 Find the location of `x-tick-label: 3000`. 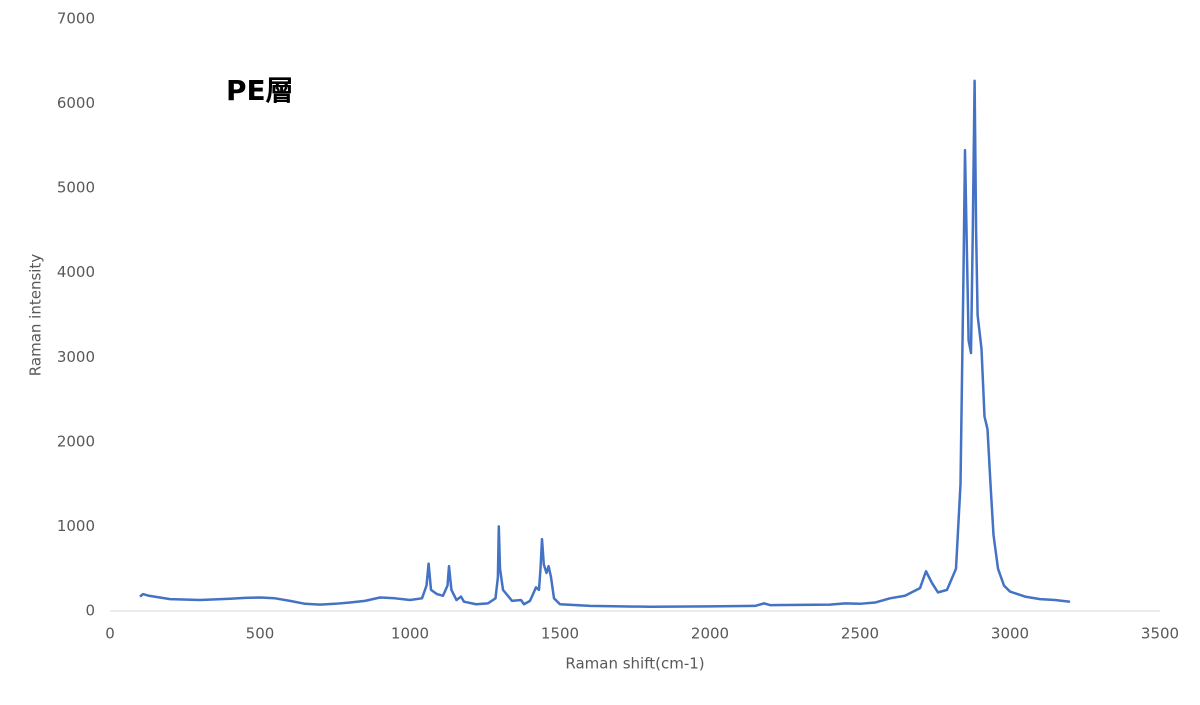

x-tick-label: 3000 is located at coordinates (1010, 634).